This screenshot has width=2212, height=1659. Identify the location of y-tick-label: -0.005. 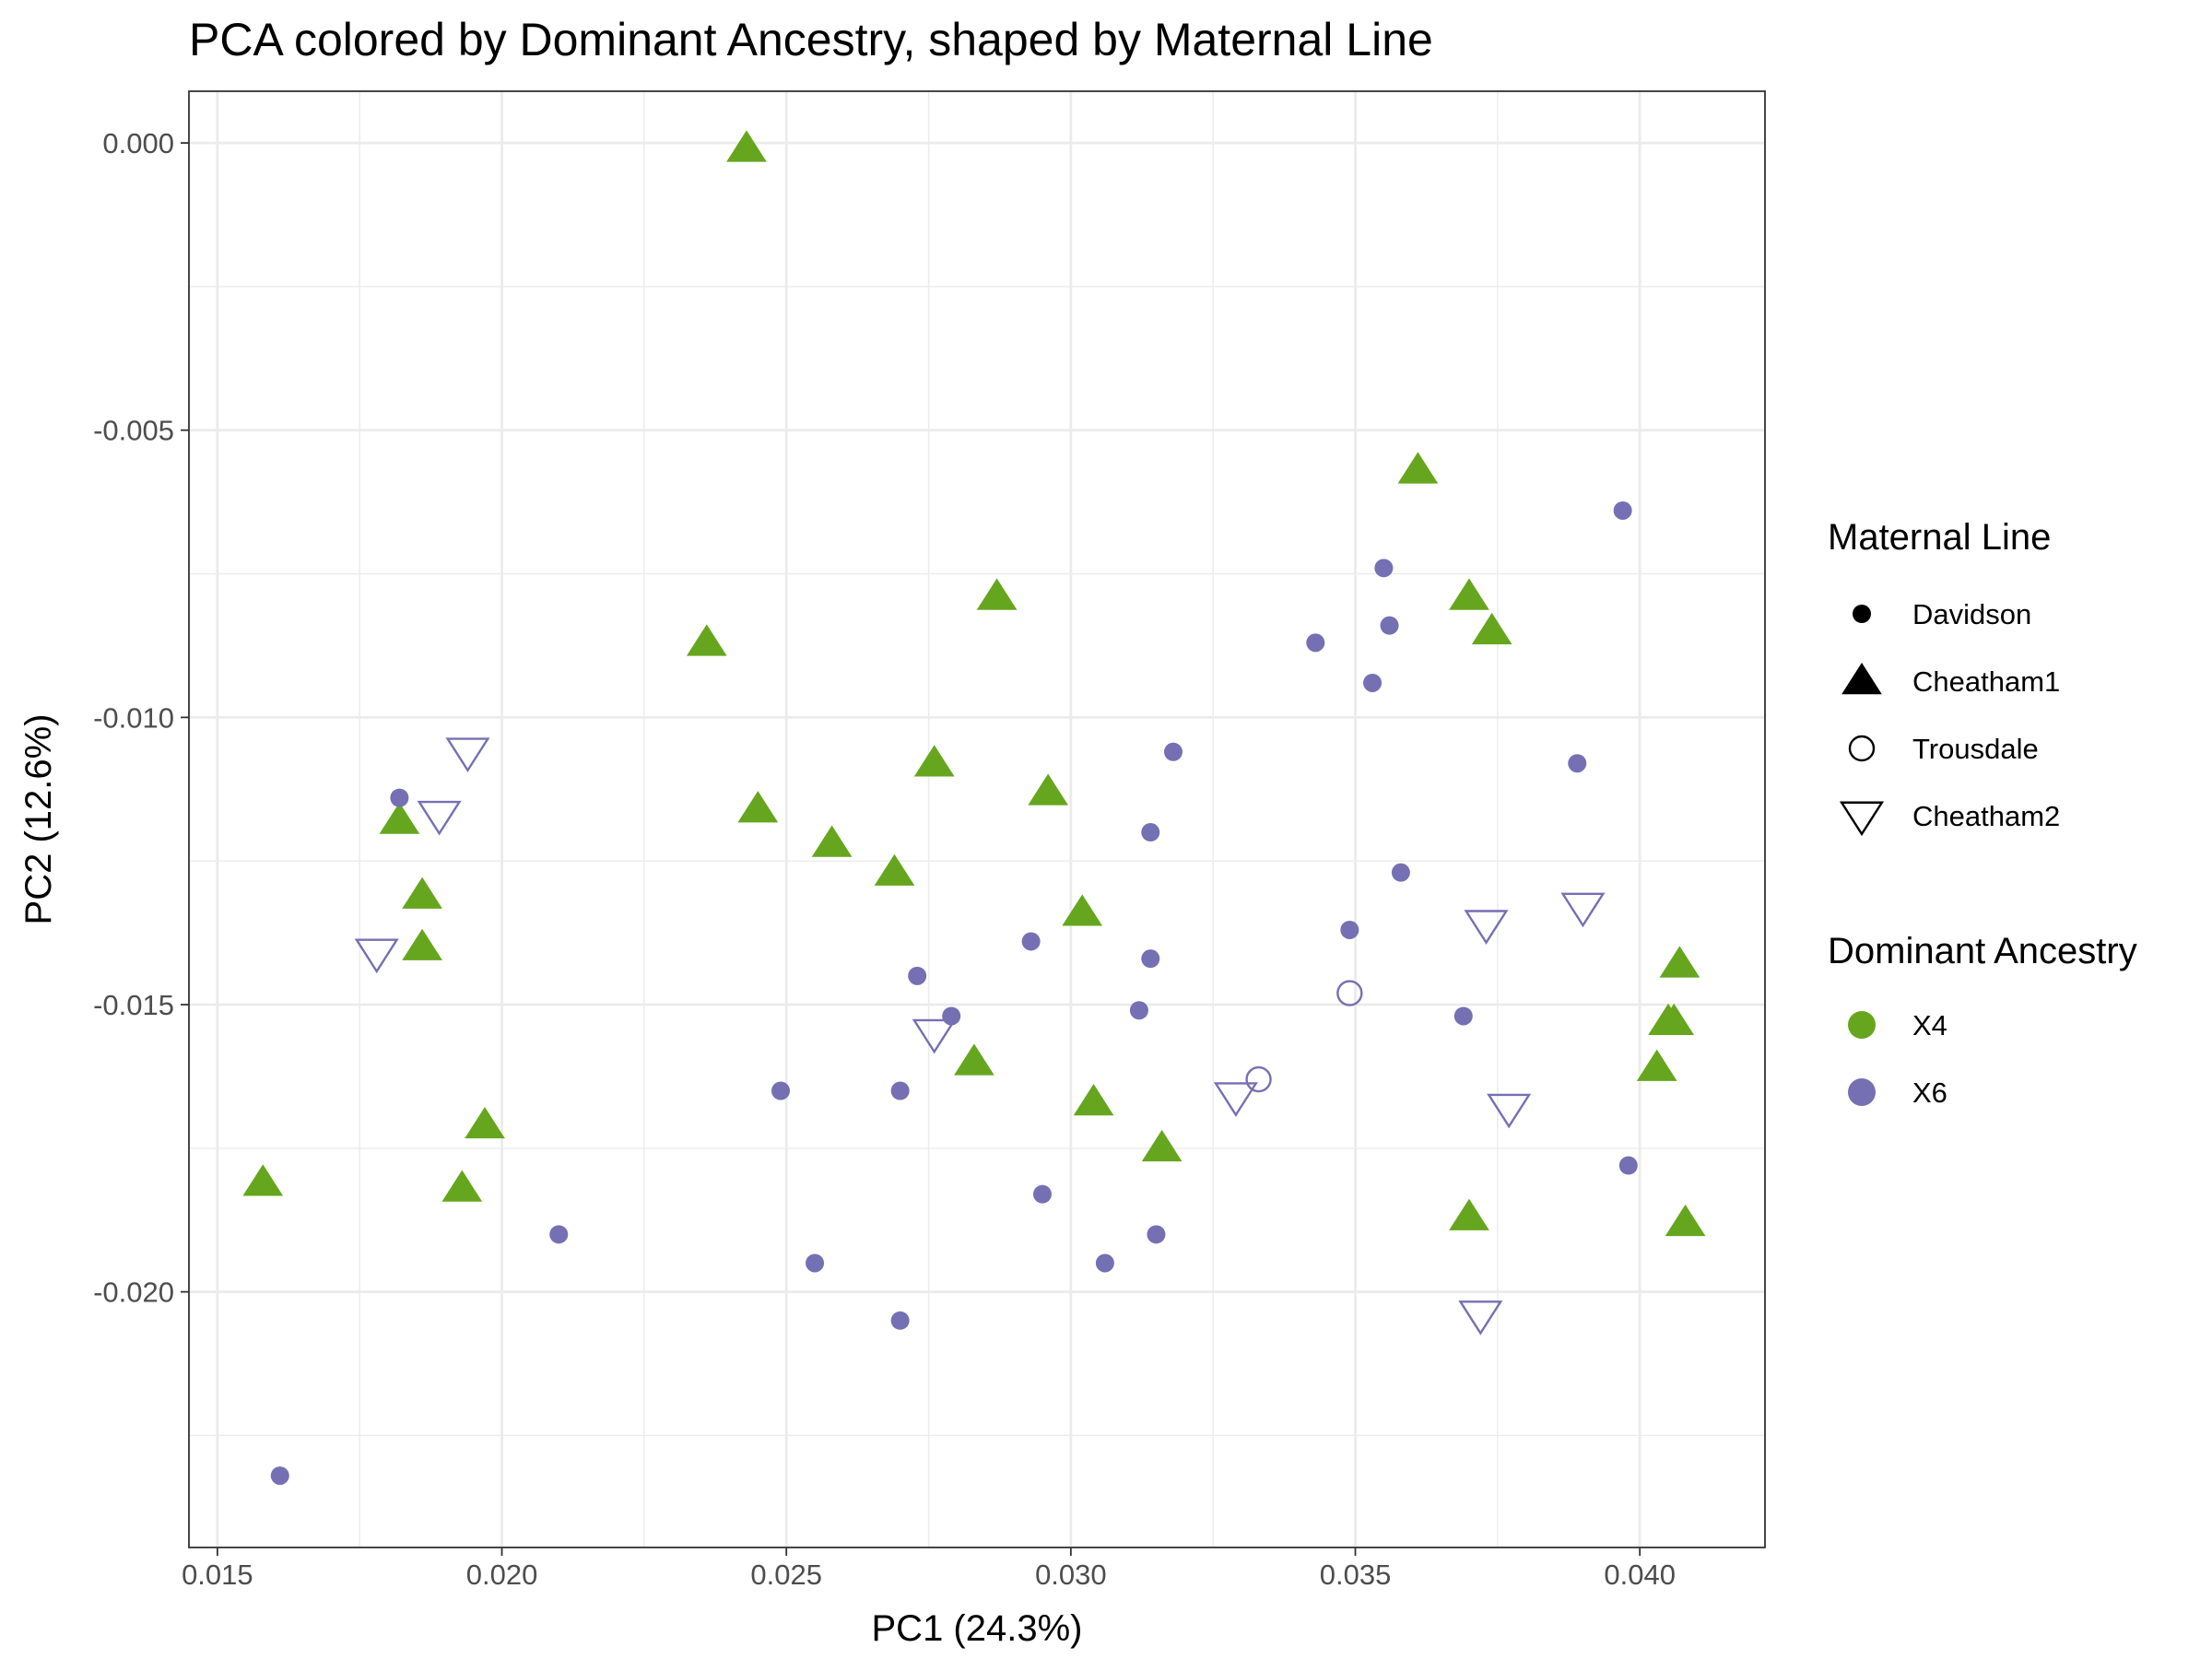
(133, 431).